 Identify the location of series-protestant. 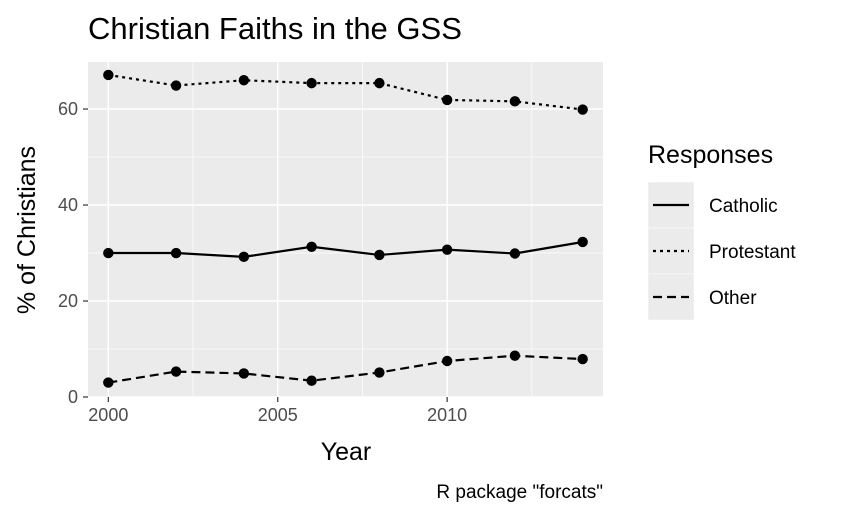
(345, 92).